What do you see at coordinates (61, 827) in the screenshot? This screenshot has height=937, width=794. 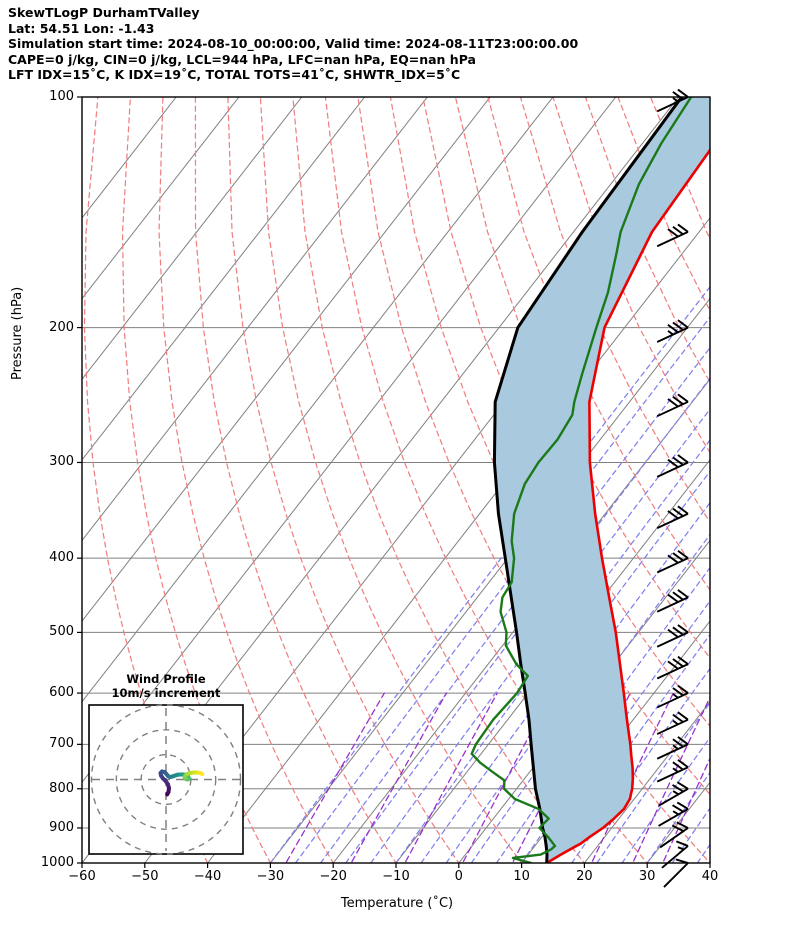 I see `y-tick-label: 900` at bounding box center [61, 827].